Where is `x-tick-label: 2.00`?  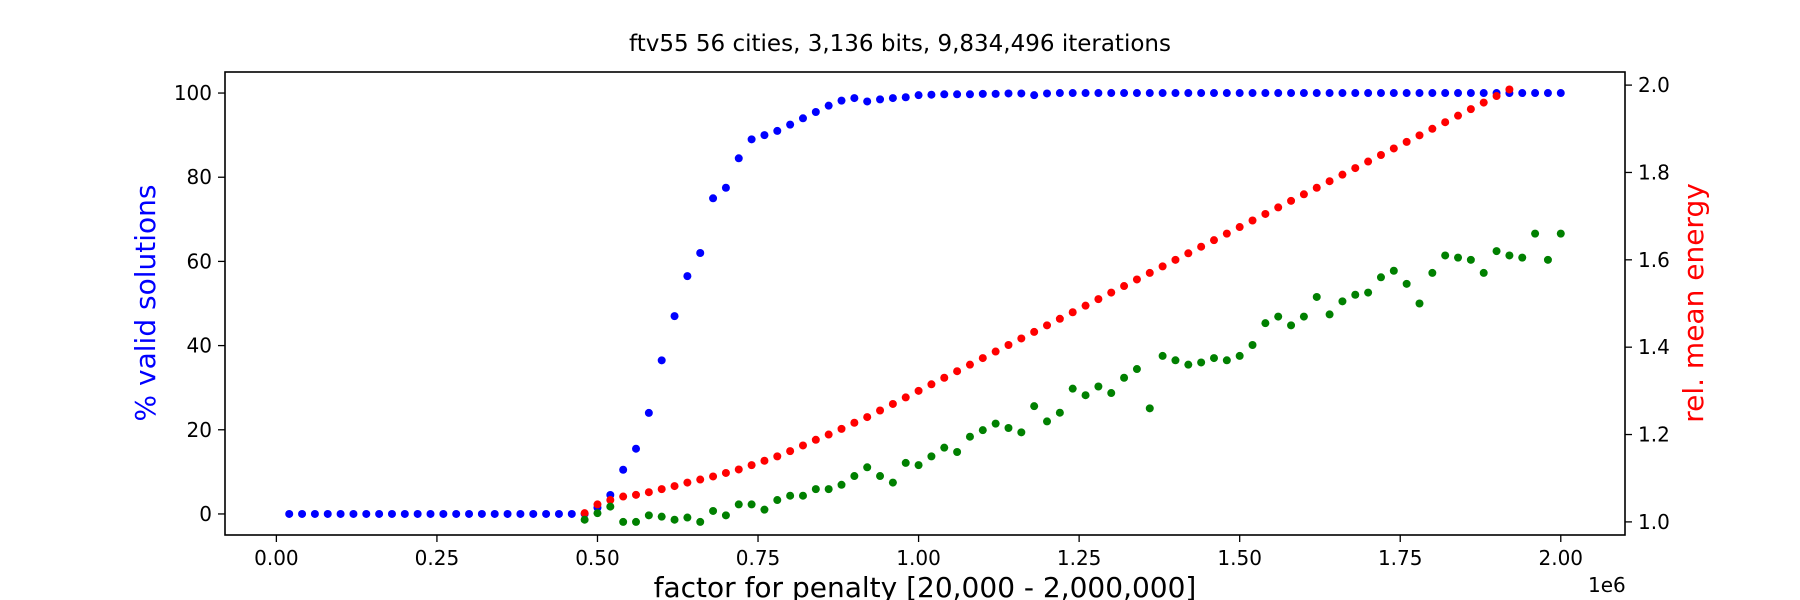
x-tick-label: 2.00 is located at coordinates (1561, 558).